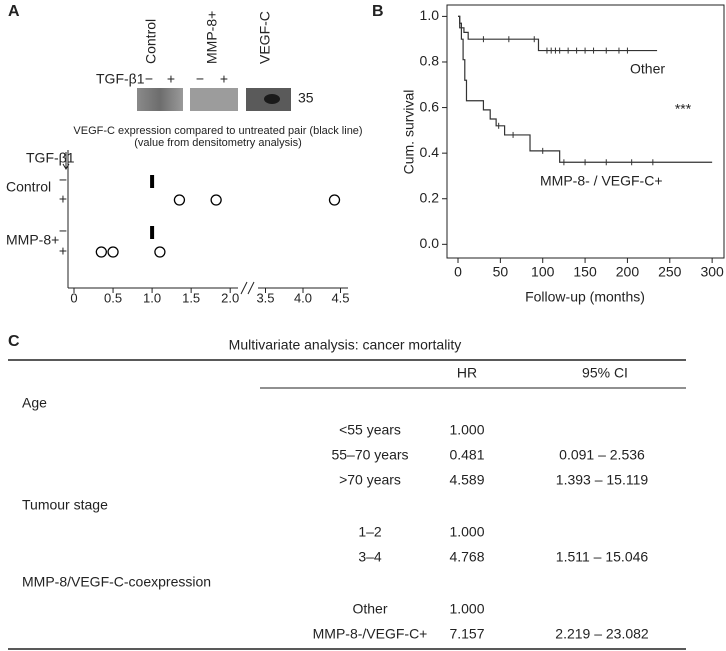 Image resolution: width=726 pixels, height=651 pixels. What do you see at coordinates (14, 341) in the screenshot?
I see `panel-label: C` at bounding box center [14, 341].